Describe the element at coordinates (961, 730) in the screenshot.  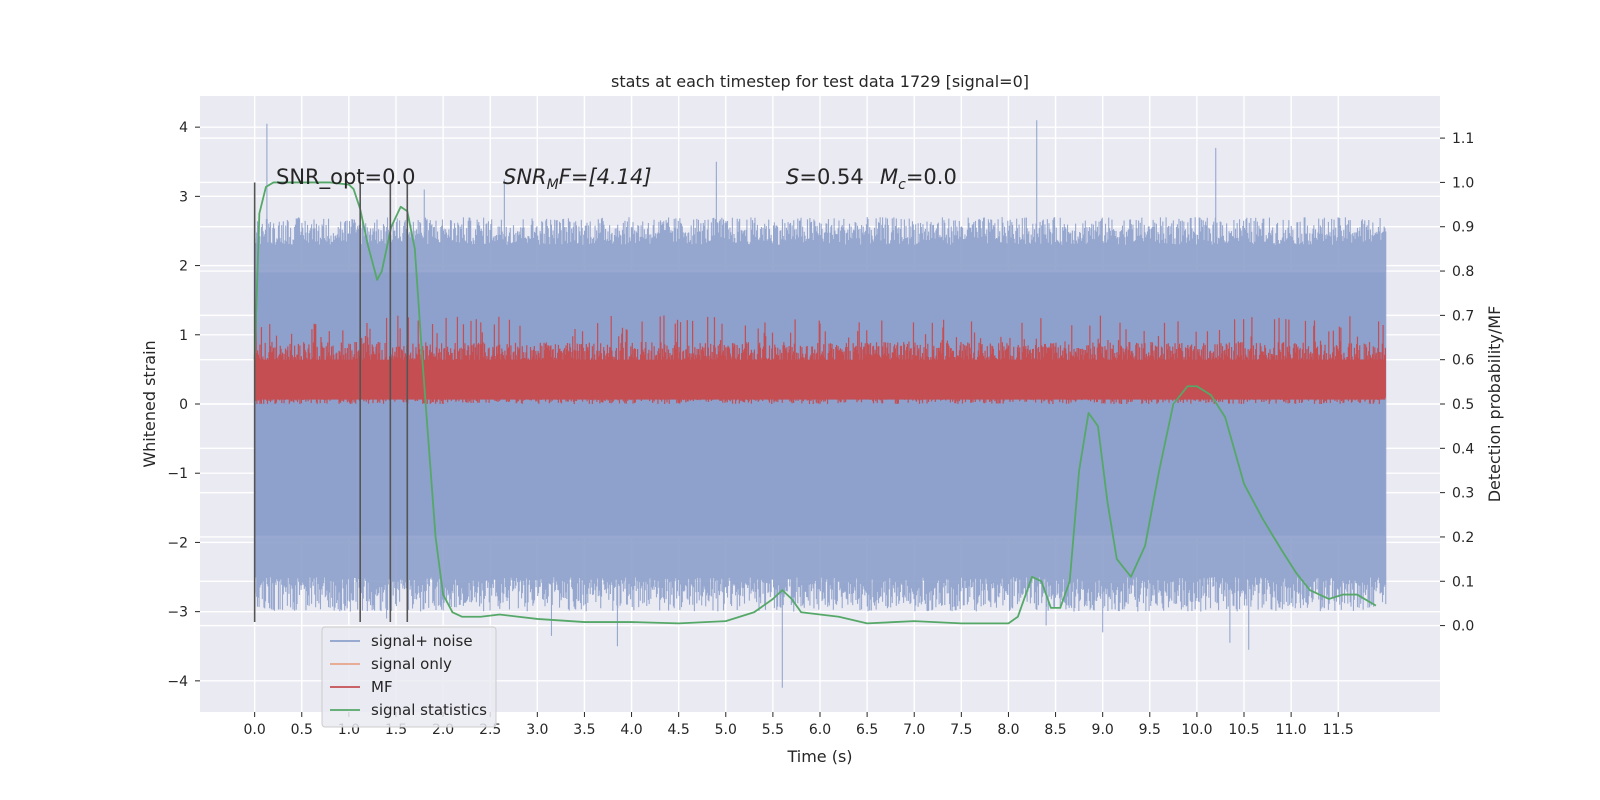
I see `x-tick-label: 7.5` at that location.